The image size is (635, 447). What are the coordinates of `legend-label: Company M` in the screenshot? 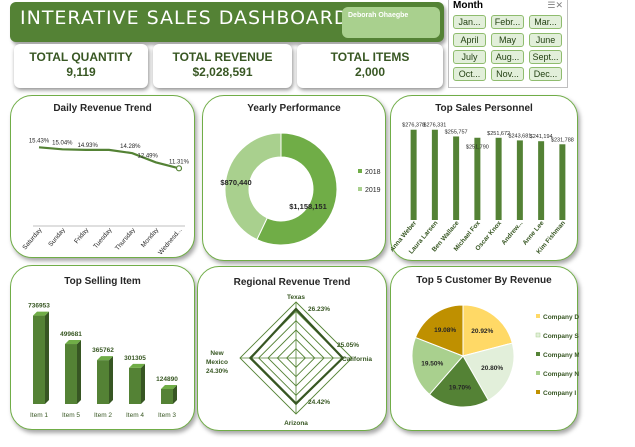 It's located at (561, 355).